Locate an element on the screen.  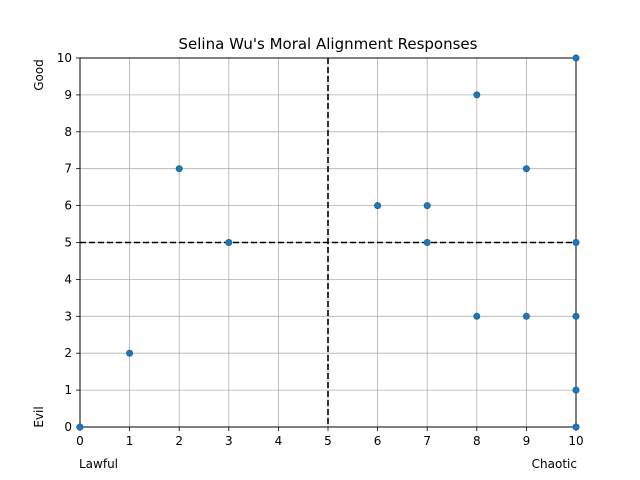
y-tick-label: 0 is located at coordinates (68, 427).